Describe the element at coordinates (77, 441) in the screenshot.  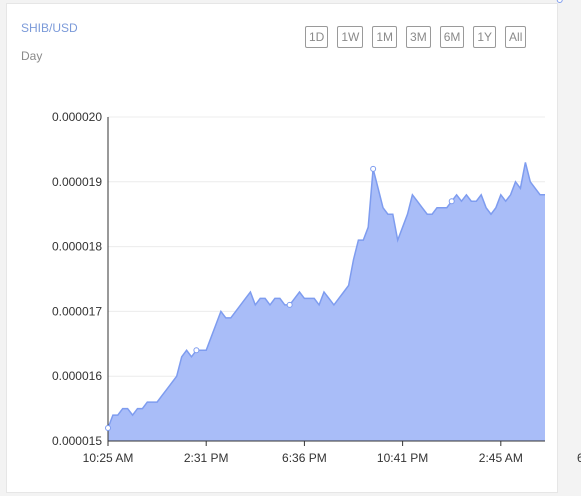
I see `y-tick-label: 0.000015` at that location.